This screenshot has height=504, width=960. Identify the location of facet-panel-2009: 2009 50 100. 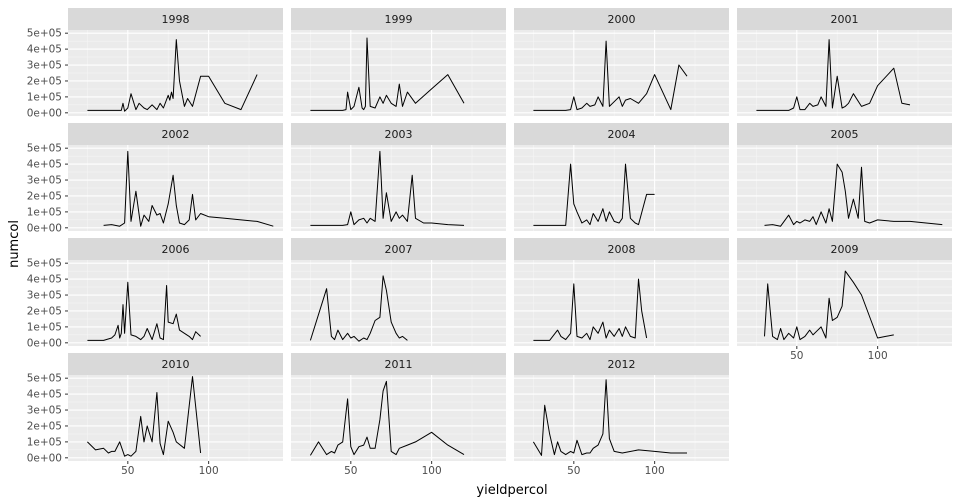
(844, 300).